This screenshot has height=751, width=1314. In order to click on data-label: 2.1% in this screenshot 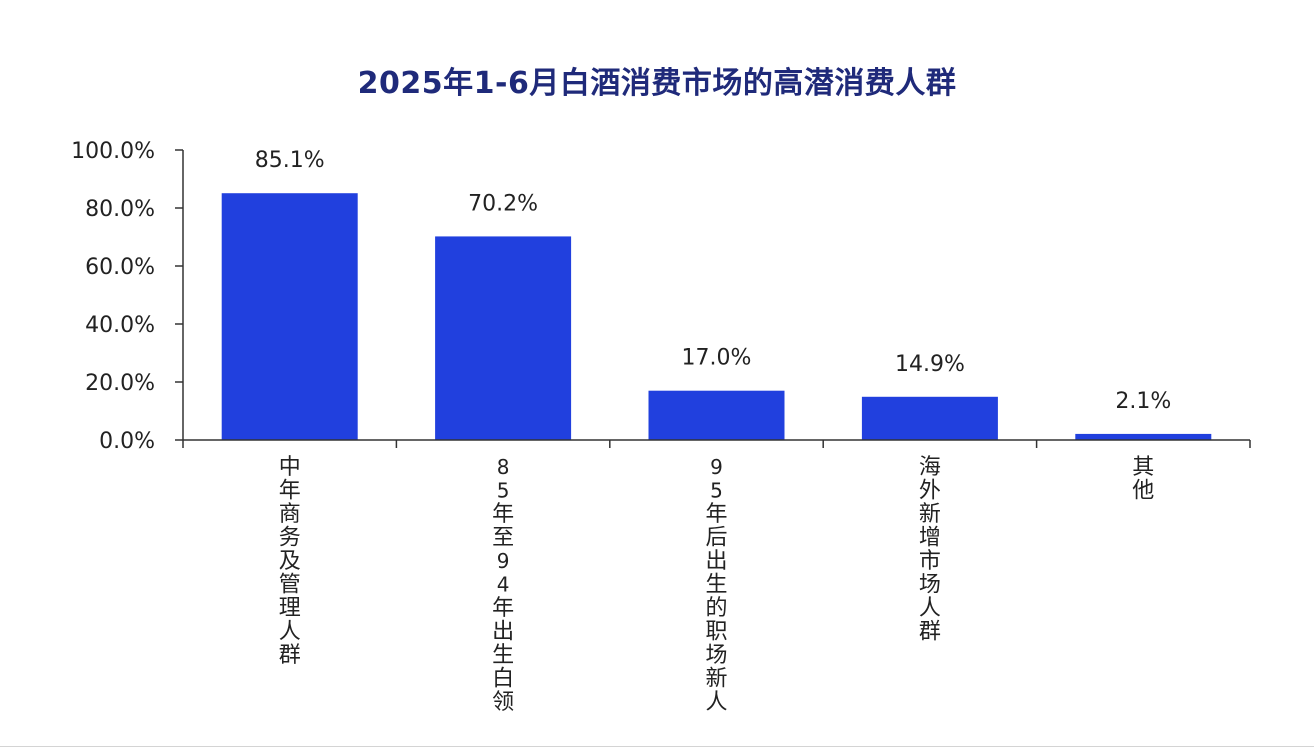, I will do `click(1143, 401)`.